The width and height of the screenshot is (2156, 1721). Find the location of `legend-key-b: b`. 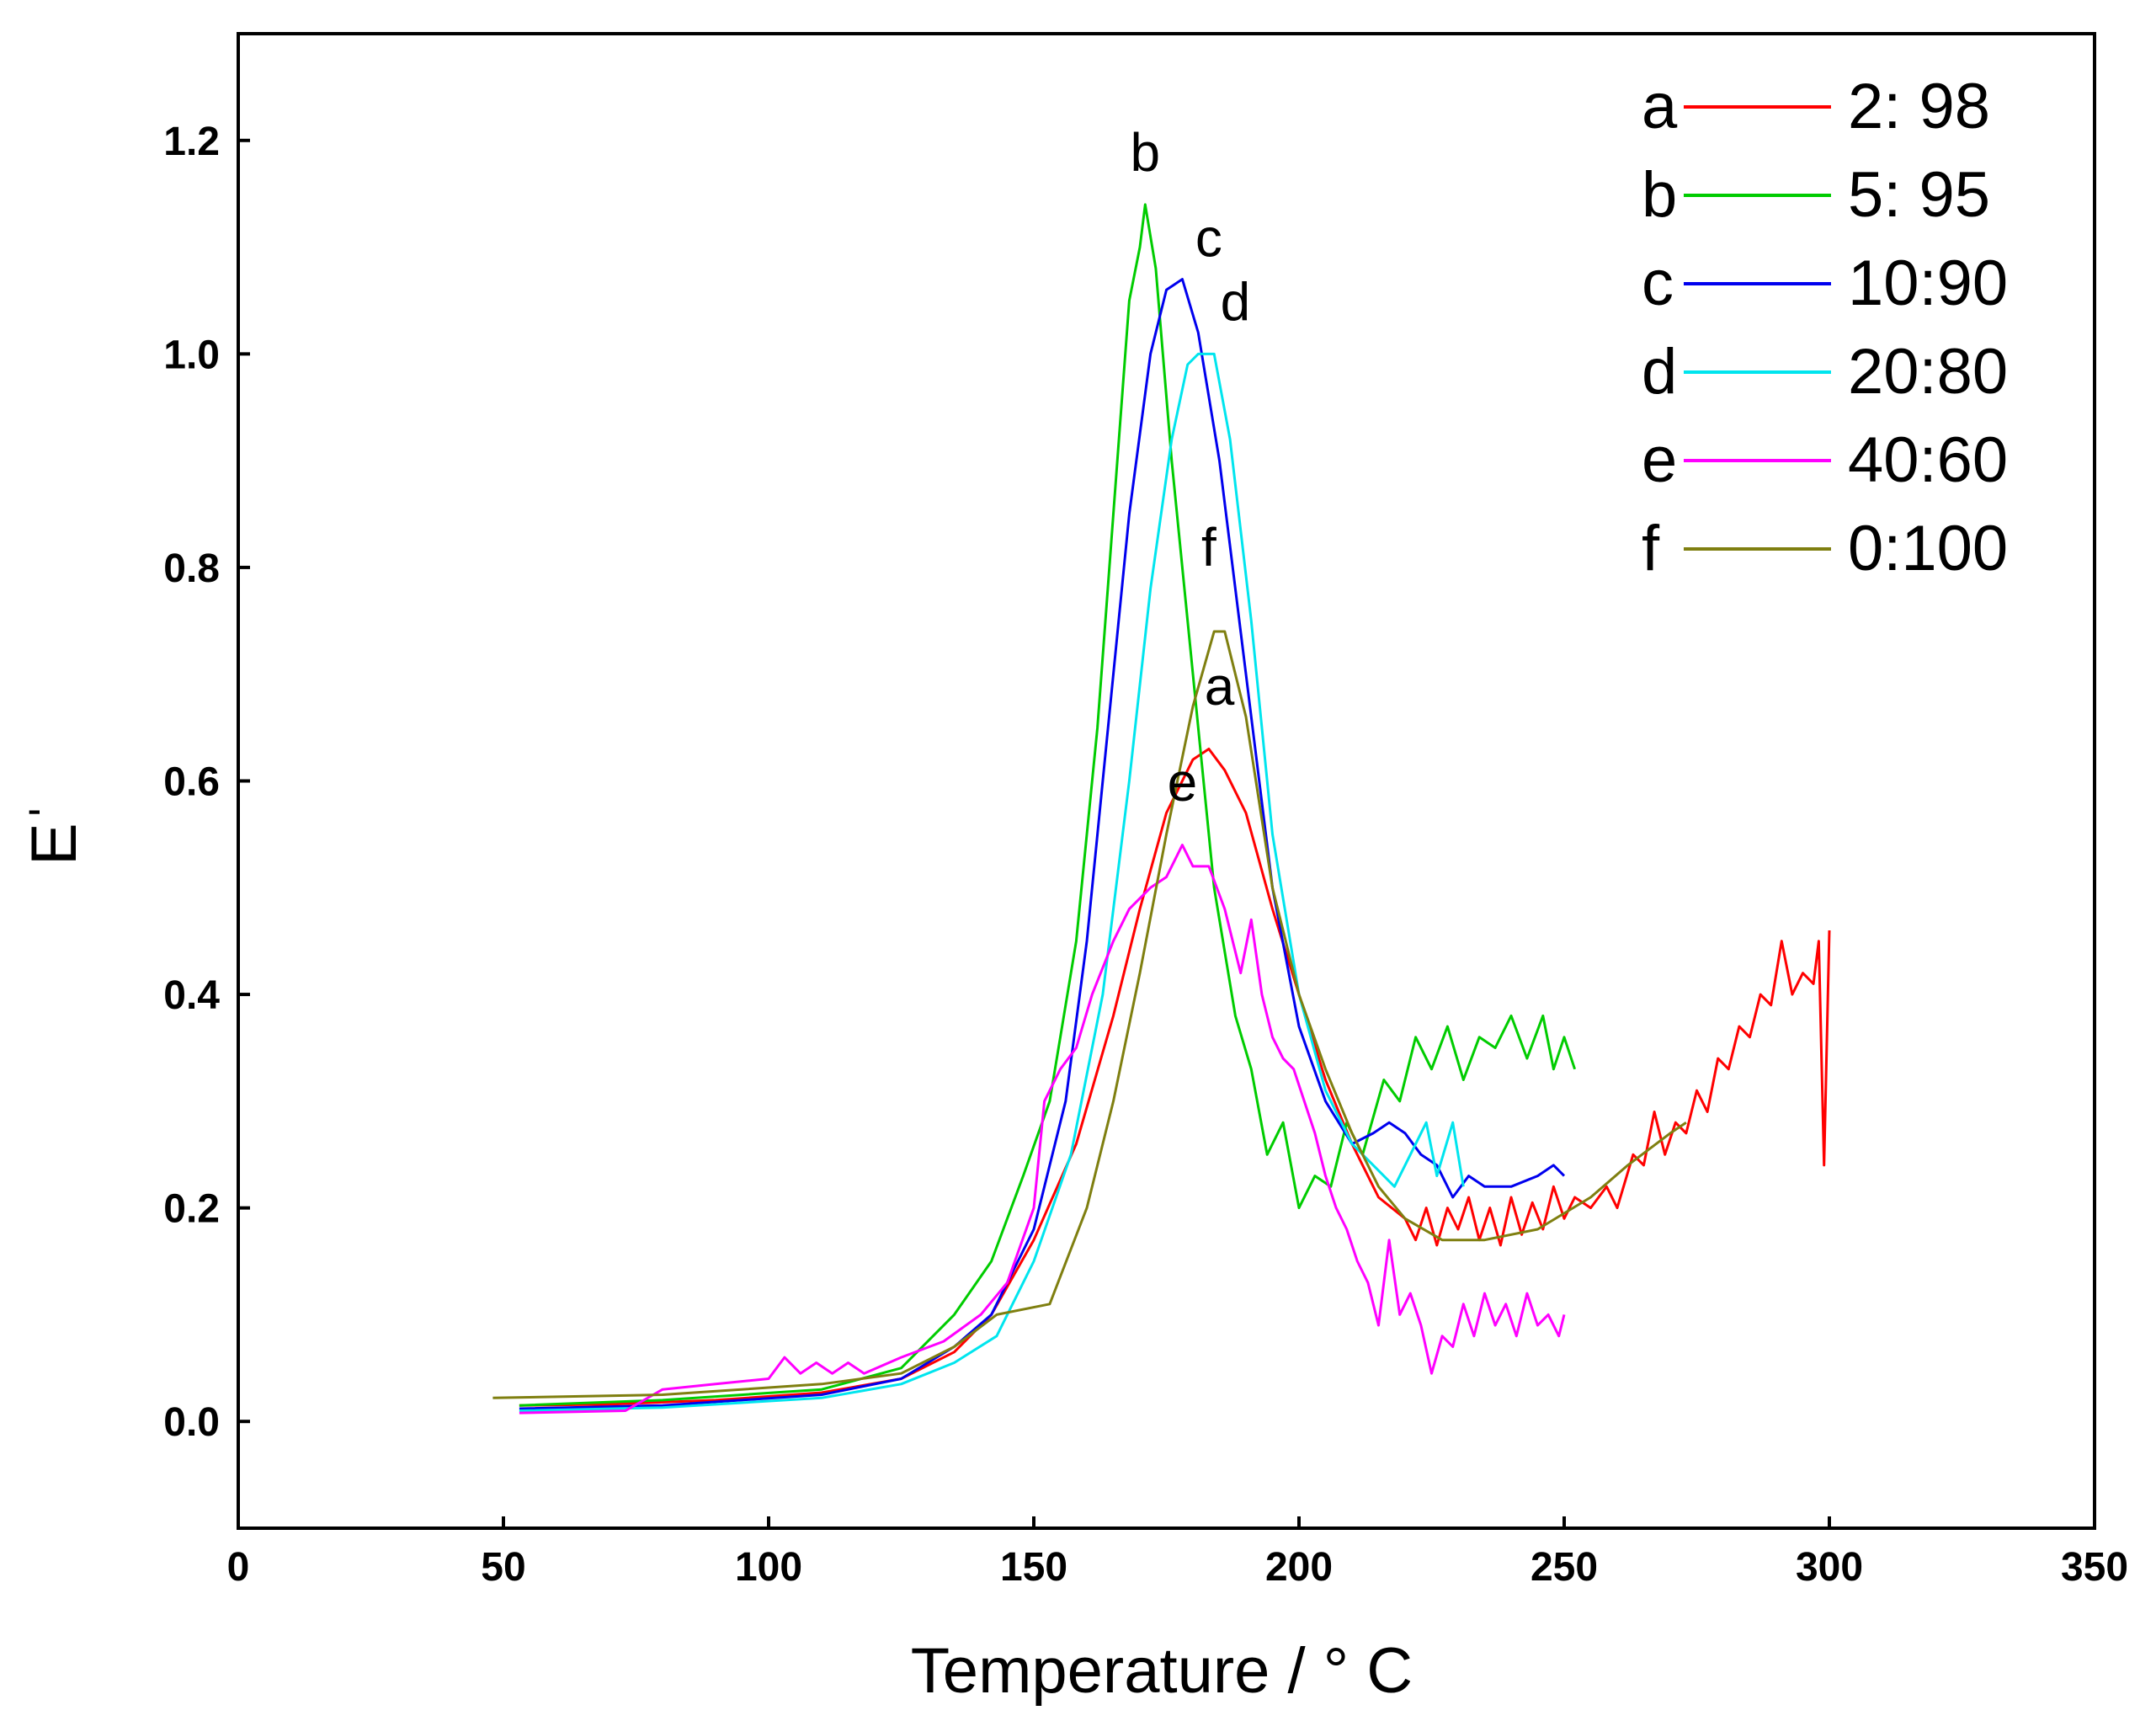

legend-key-b: b is located at coordinates (1660, 195).